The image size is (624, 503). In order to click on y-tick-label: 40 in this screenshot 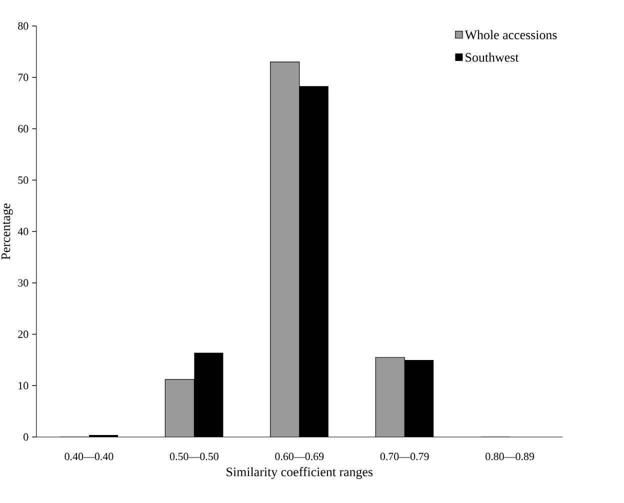, I will do `click(23, 232)`.